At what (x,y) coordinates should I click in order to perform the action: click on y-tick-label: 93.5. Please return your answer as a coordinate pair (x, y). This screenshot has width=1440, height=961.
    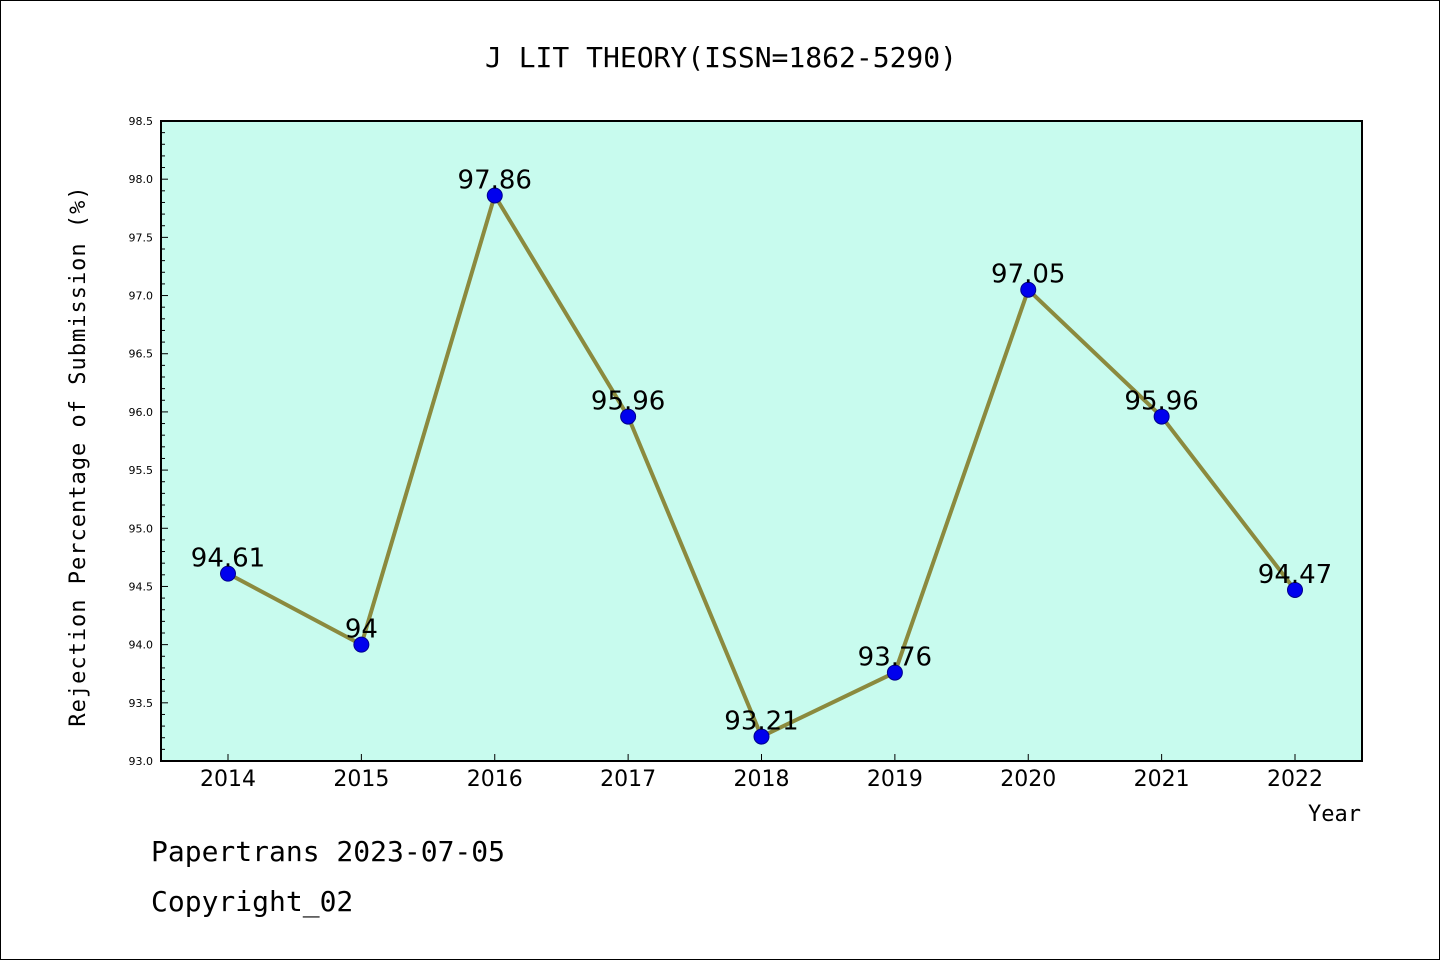
    Looking at the image, I should click on (141, 703).